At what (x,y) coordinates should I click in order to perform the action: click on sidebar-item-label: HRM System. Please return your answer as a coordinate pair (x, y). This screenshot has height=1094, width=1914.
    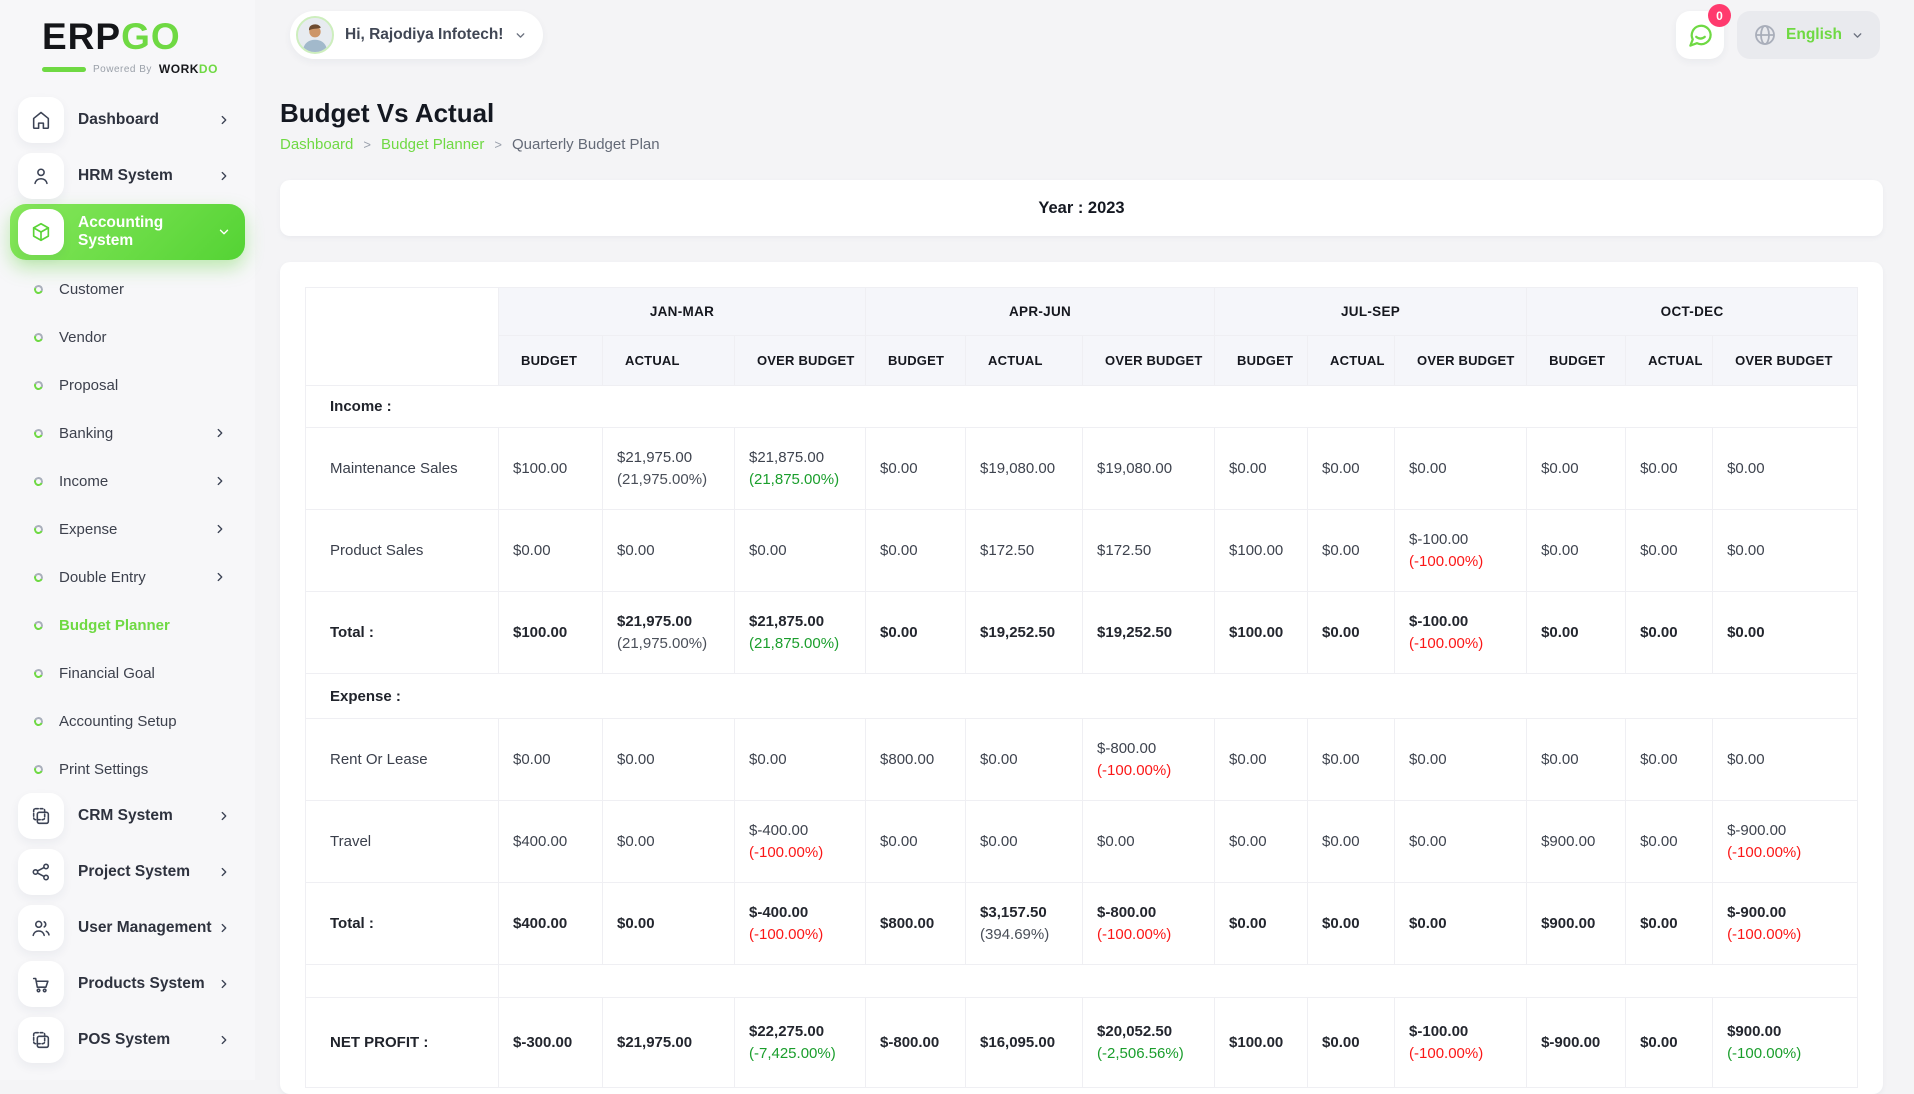
    Looking at the image, I should click on (125, 175).